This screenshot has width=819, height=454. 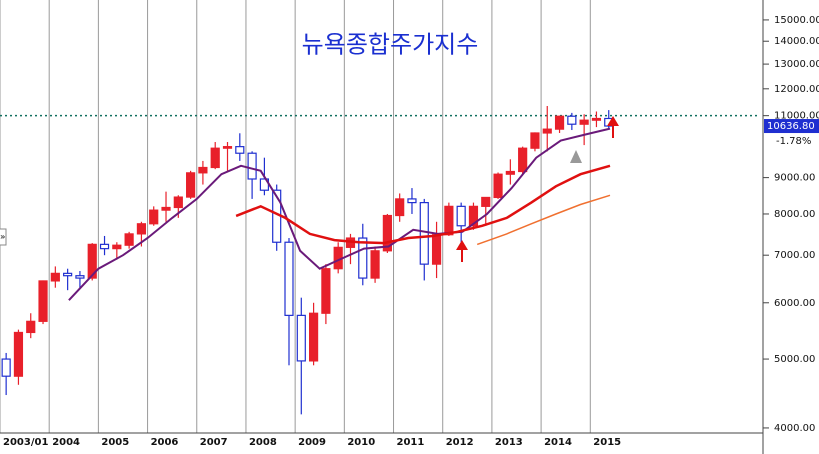 I want to click on x-tick-label: 2006, so click(x=165, y=442).